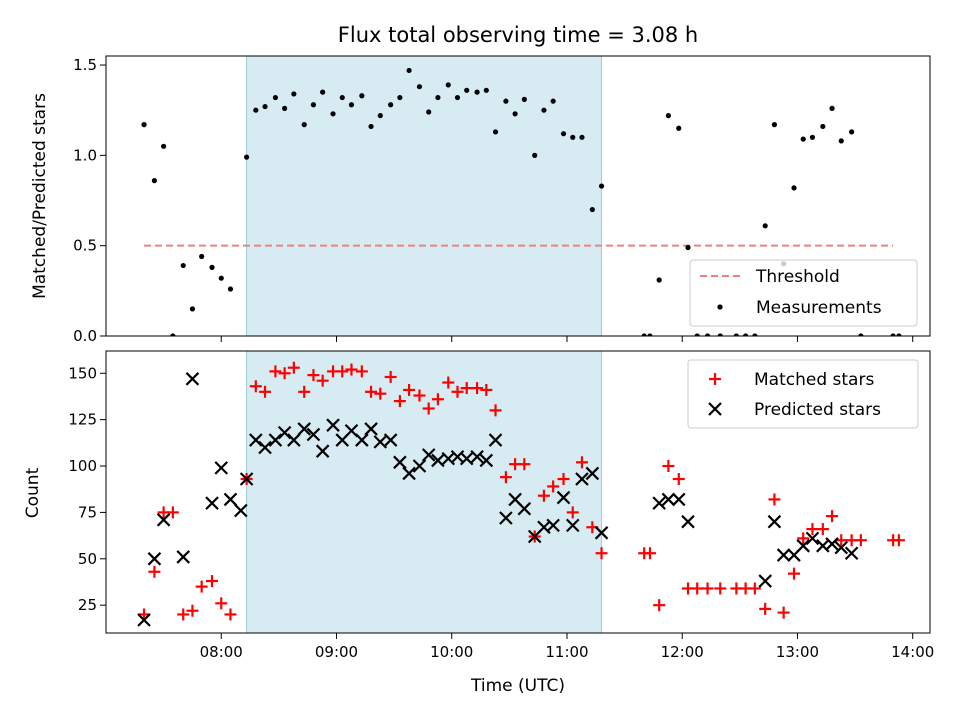 The width and height of the screenshot is (960, 720). I want to click on x-axis-label: Time (UTC), so click(517, 686).